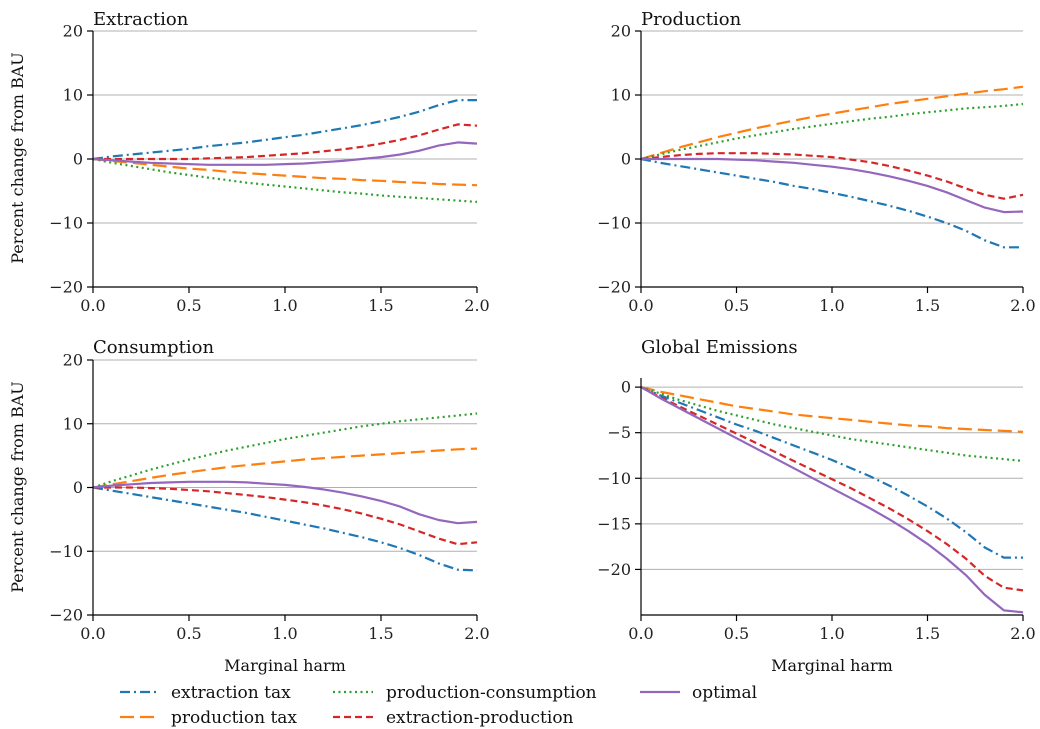 The height and width of the screenshot is (729, 1040). Describe the element at coordinates (234, 718) in the screenshot. I see `legend-label: production tax` at that location.